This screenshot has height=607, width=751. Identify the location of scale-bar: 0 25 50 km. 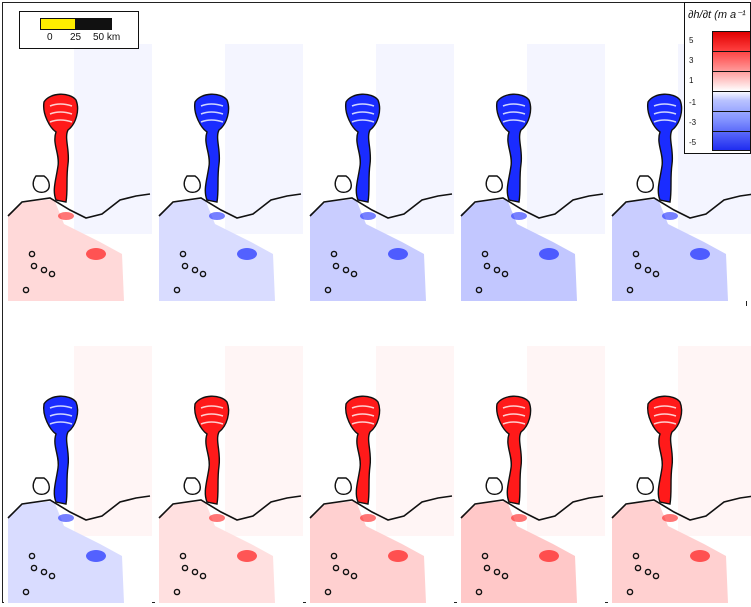
(79, 30).